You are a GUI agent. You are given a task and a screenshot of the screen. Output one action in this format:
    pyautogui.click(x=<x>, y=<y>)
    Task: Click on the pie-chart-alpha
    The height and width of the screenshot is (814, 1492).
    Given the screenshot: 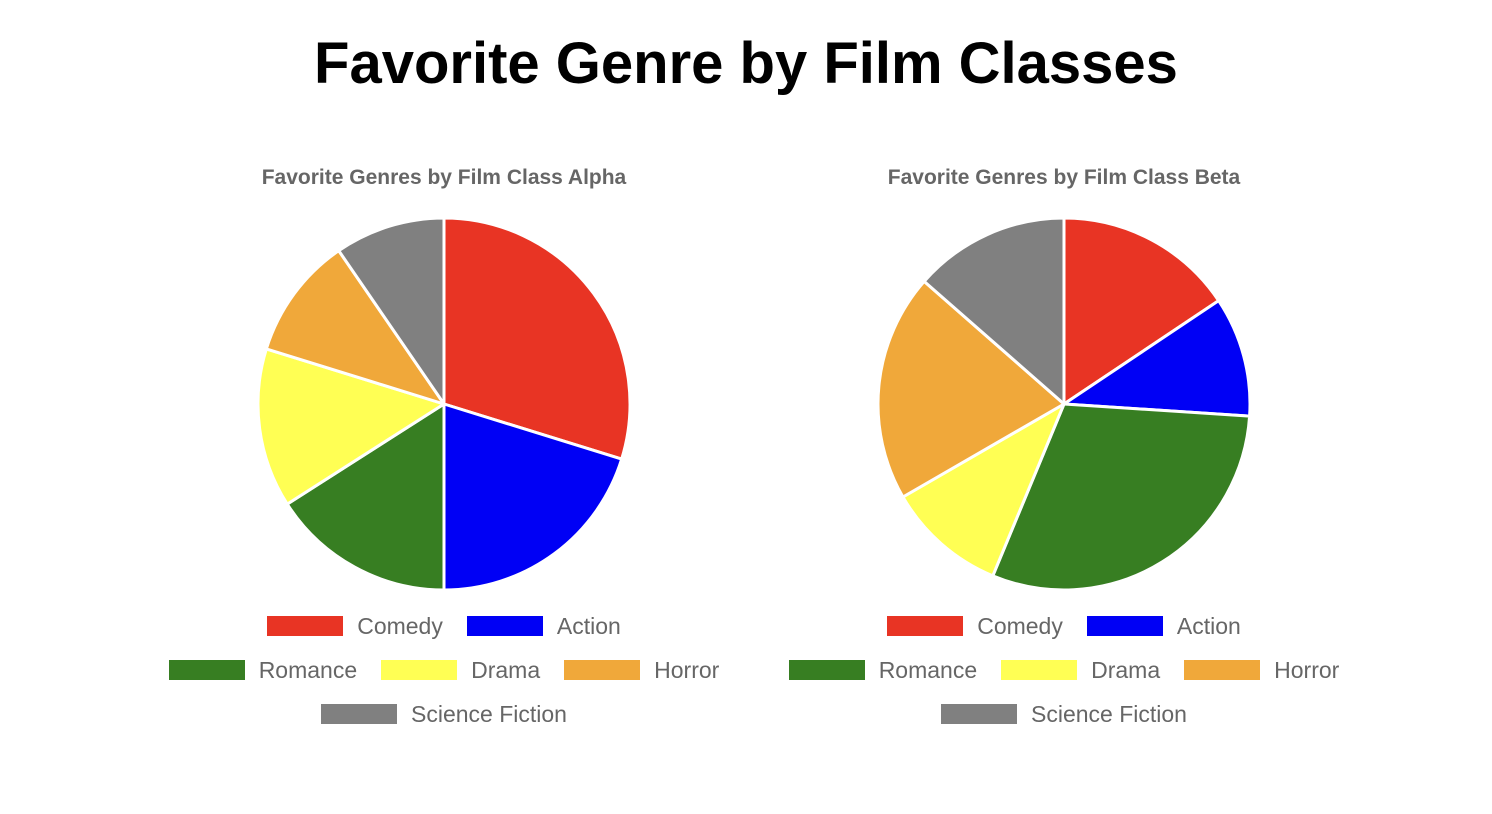 What is the action you would take?
    pyautogui.click(x=444, y=404)
    